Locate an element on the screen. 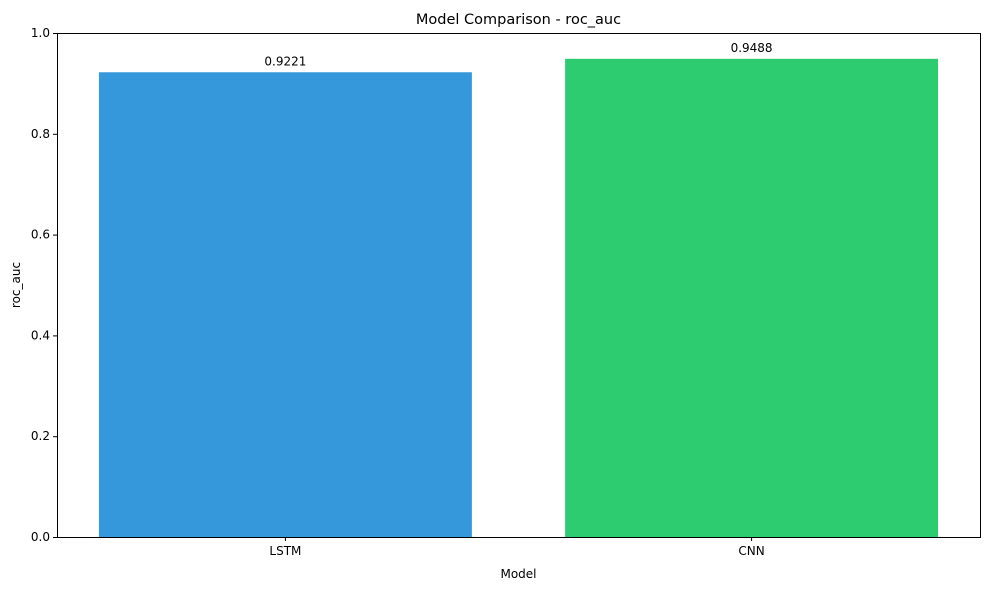 This screenshot has width=989, height=594. data-label-lstm: 0.9221 is located at coordinates (285, 61).